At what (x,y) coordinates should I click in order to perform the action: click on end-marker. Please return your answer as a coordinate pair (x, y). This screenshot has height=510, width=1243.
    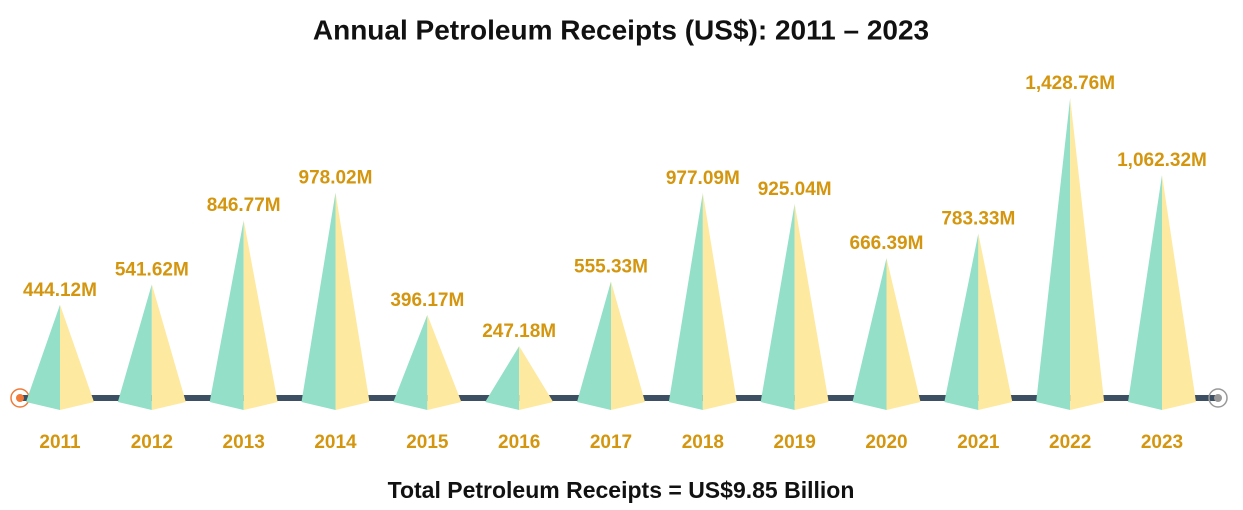
    Looking at the image, I should click on (1218, 398).